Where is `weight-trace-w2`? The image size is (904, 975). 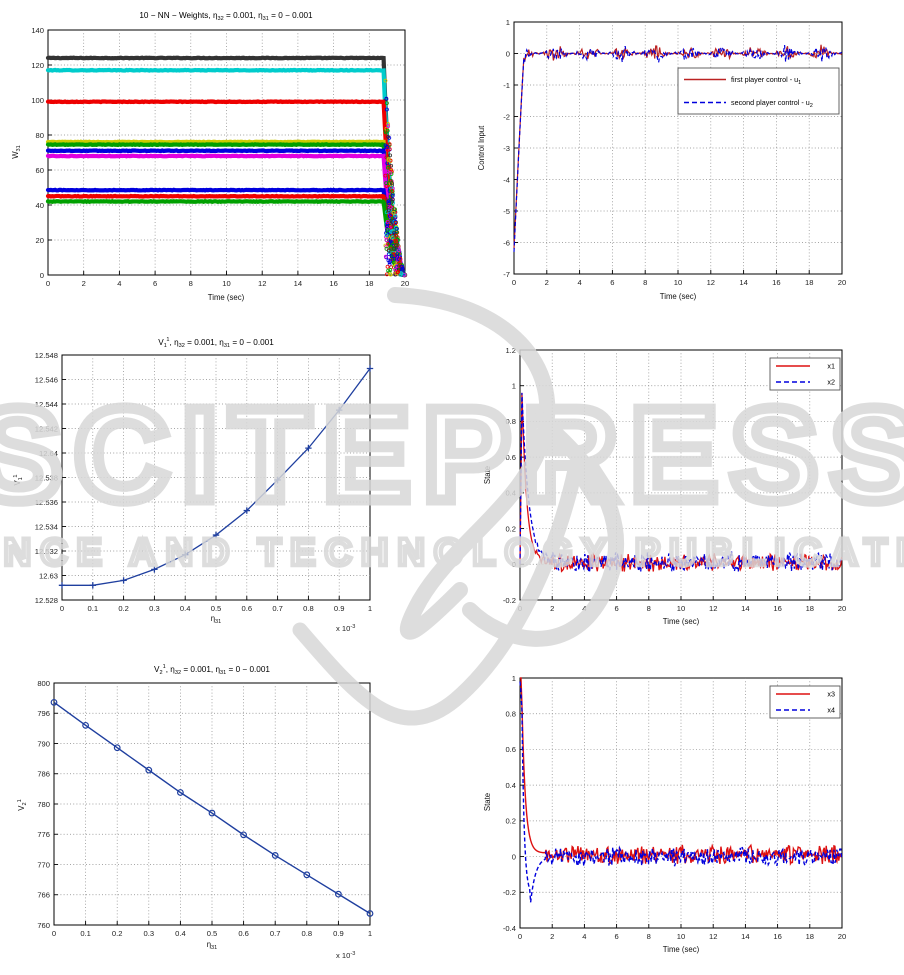
weight-trace-w2 is located at coordinates (226, 172).